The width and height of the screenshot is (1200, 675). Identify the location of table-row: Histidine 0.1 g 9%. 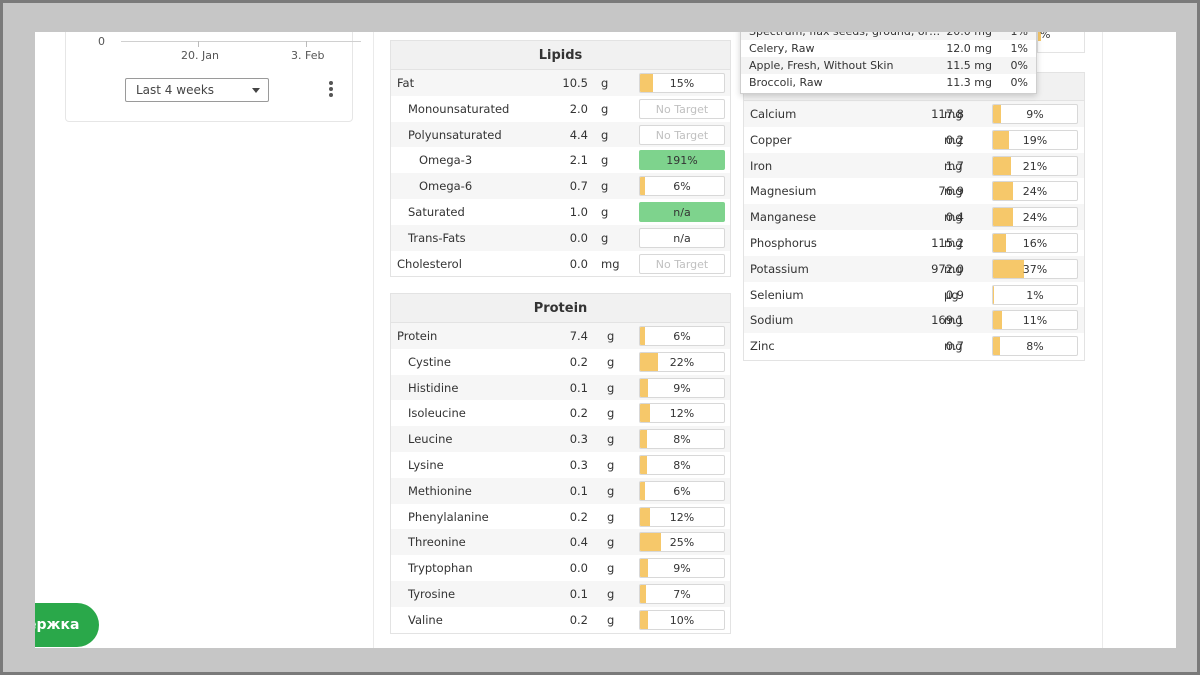
(560, 387).